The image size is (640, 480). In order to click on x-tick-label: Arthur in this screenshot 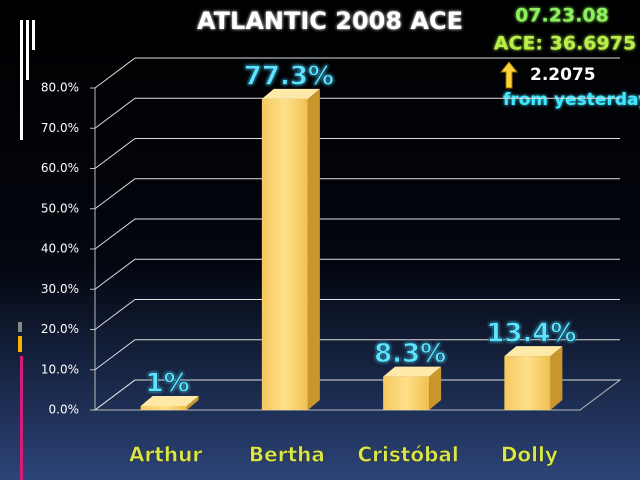, I will do `click(165, 455)`.